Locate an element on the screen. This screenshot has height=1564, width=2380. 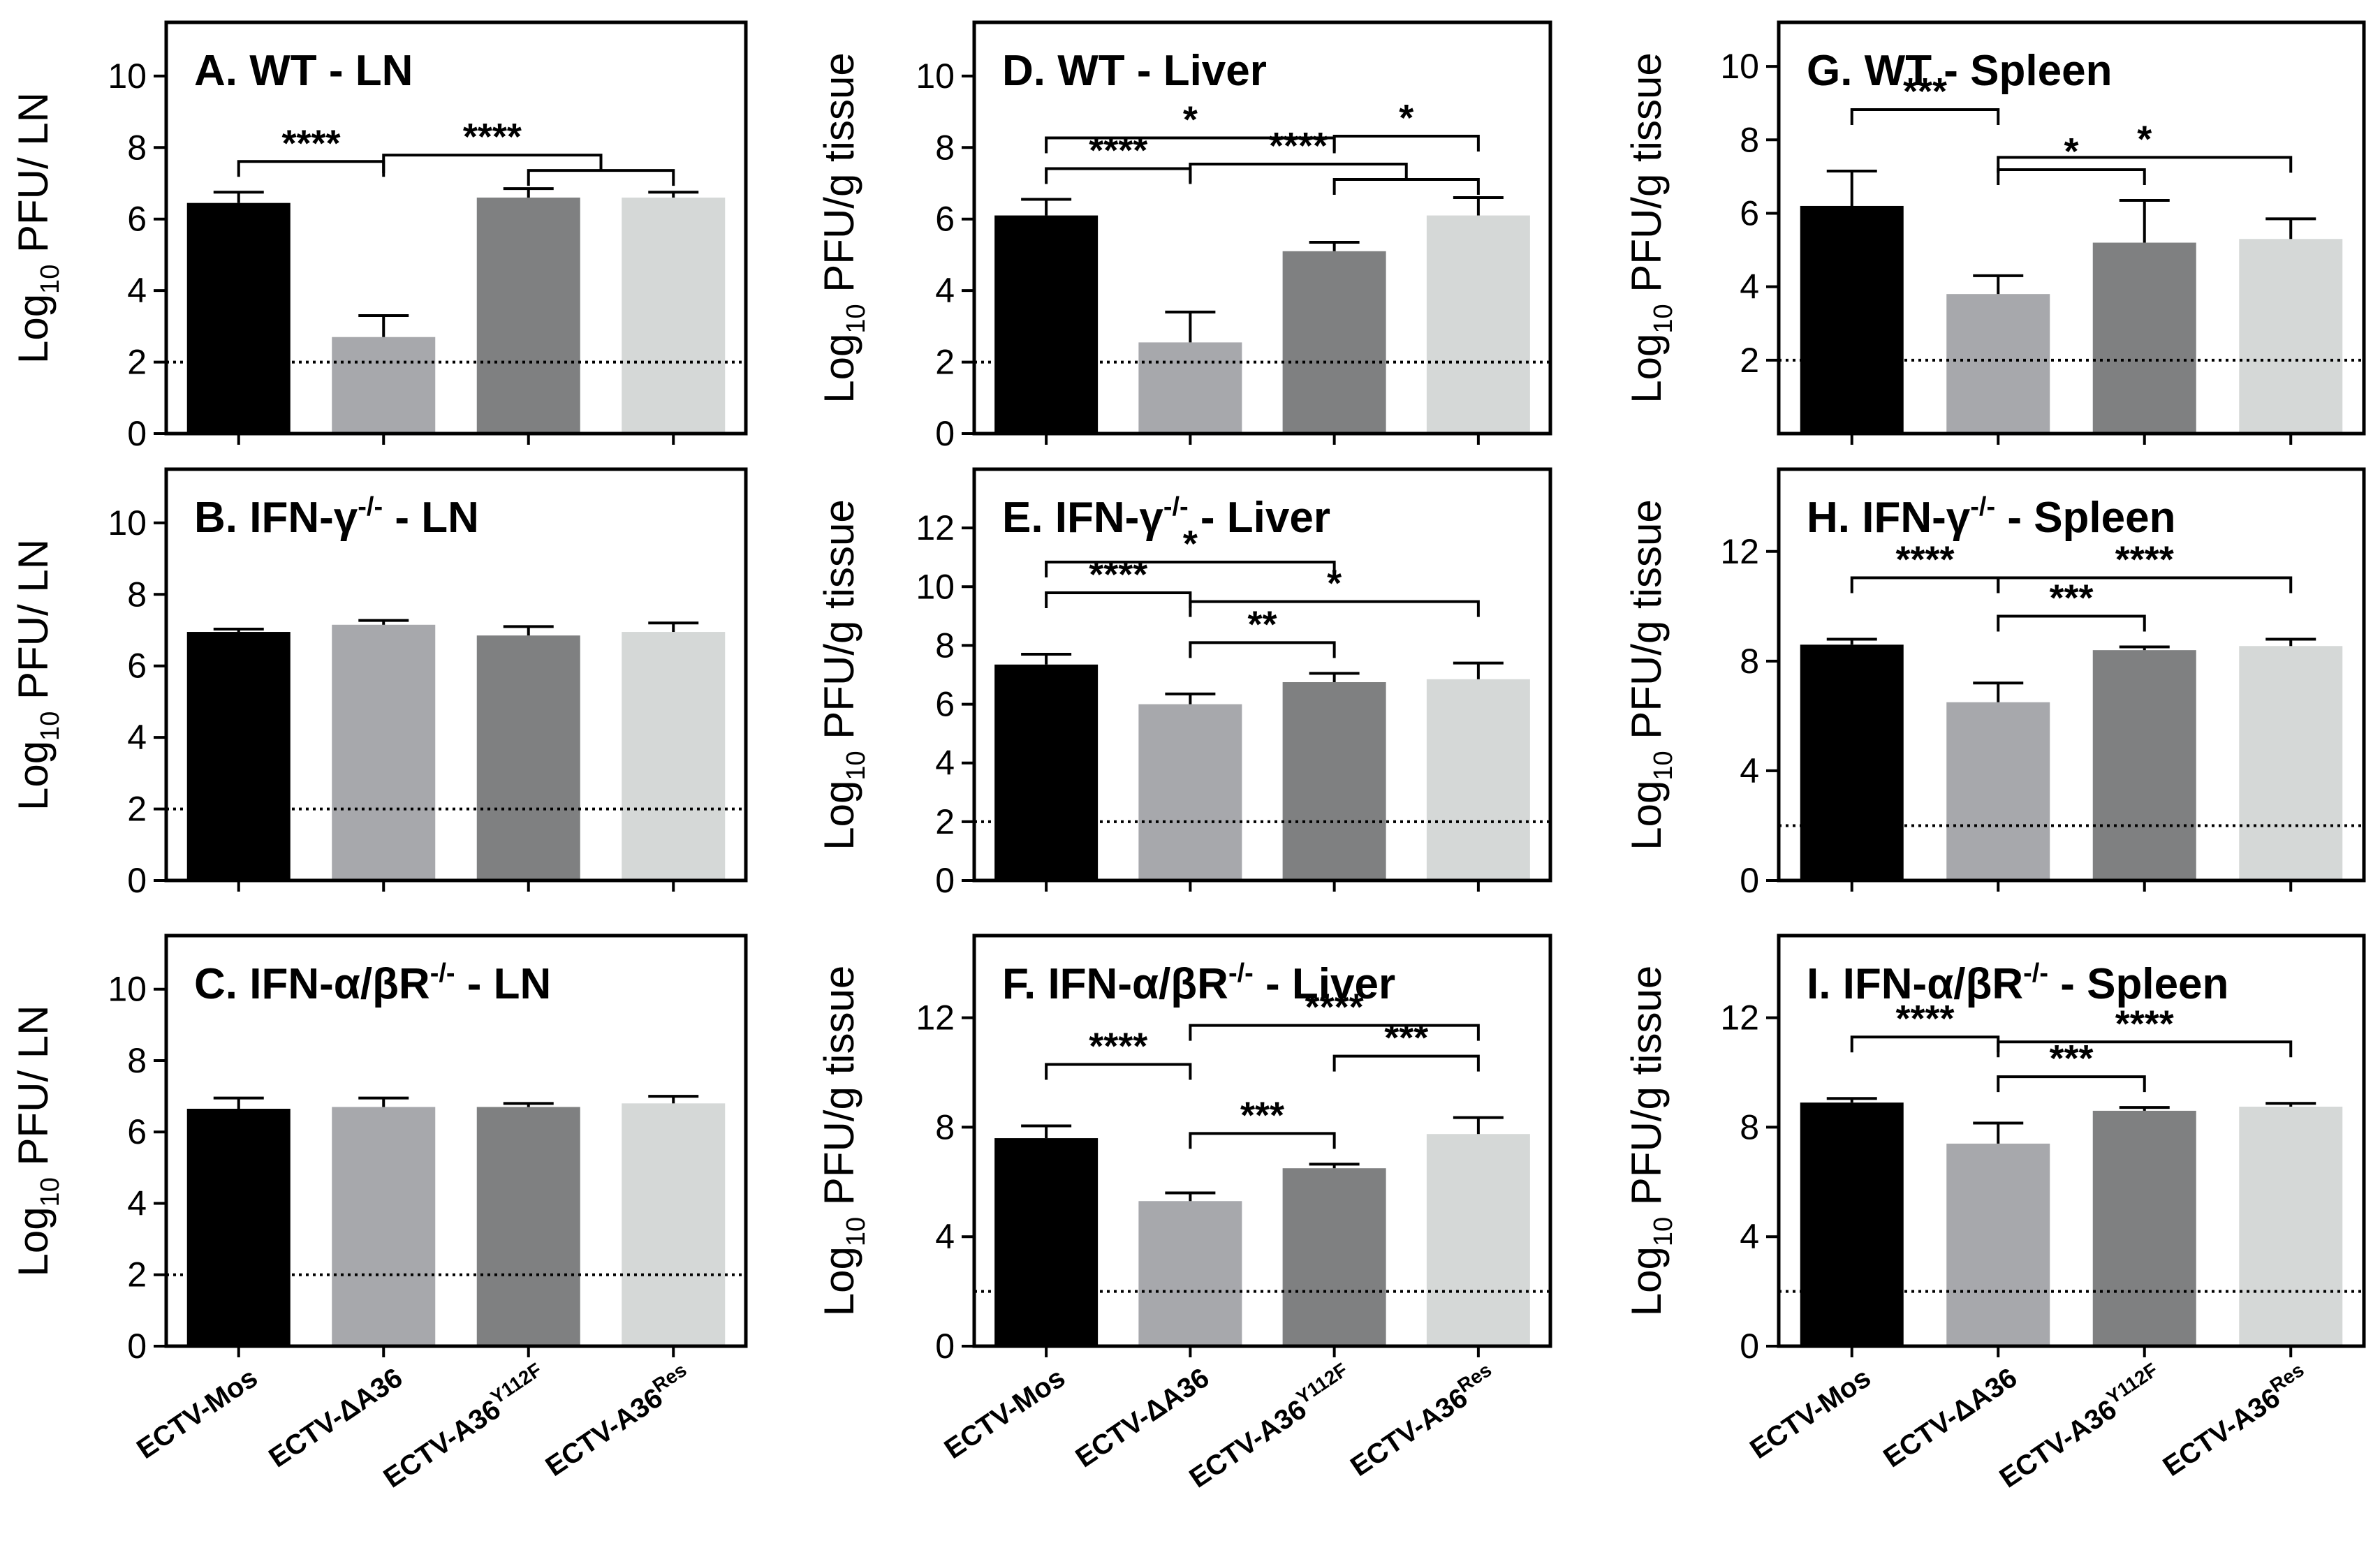
y-tick-label-E: 12 is located at coordinates (935, 527).